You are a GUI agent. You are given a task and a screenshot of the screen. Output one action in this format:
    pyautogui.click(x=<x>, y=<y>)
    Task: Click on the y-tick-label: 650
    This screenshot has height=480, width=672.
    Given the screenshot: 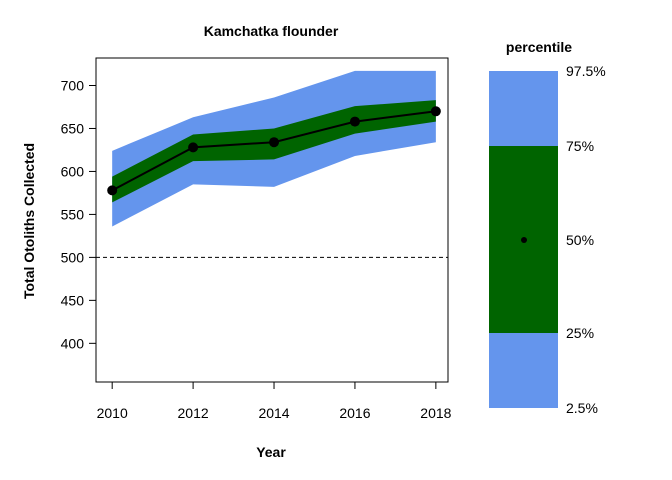 What is the action you would take?
    pyautogui.click(x=73, y=128)
    